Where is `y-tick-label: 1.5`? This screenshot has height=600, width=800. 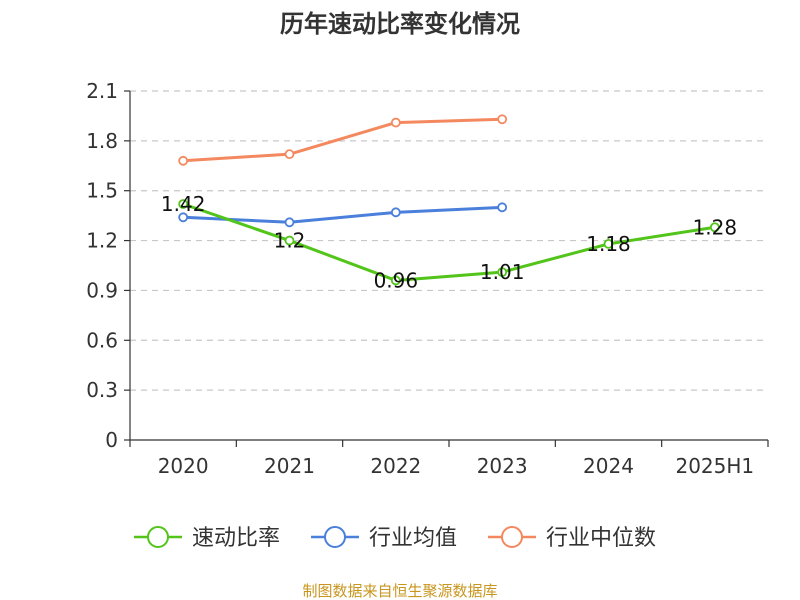
y-tick-label: 1.5 is located at coordinates (102, 191).